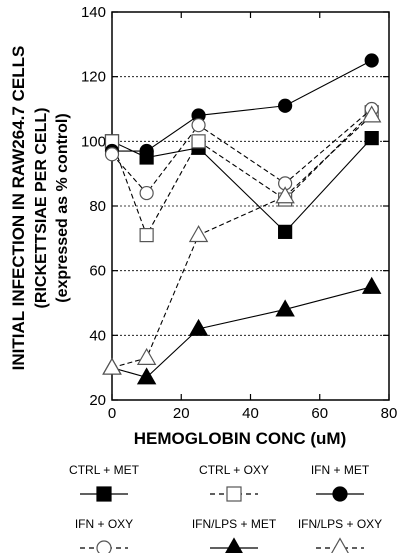 The image size is (400, 553). I want to click on x-tick-label: 40, so click(250, 413).